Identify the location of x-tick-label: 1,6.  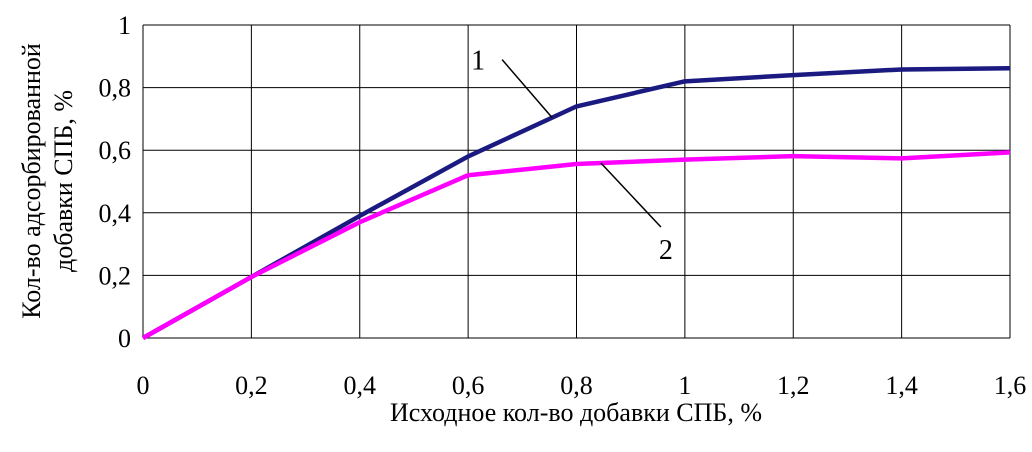
(1010, 385).